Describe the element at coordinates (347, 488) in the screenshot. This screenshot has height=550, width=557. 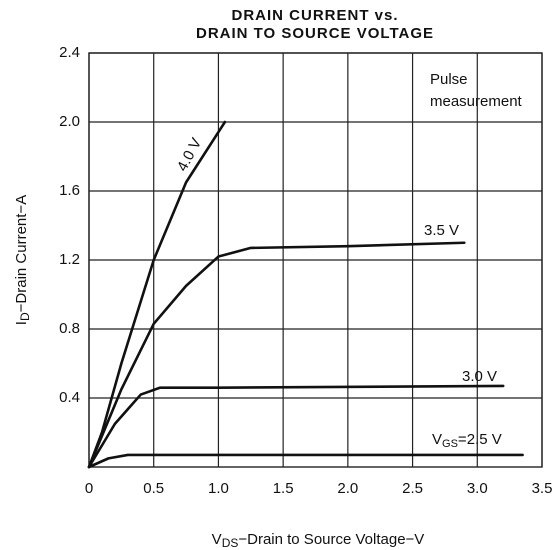
I see `x-tick-label: 2.0` at that location.